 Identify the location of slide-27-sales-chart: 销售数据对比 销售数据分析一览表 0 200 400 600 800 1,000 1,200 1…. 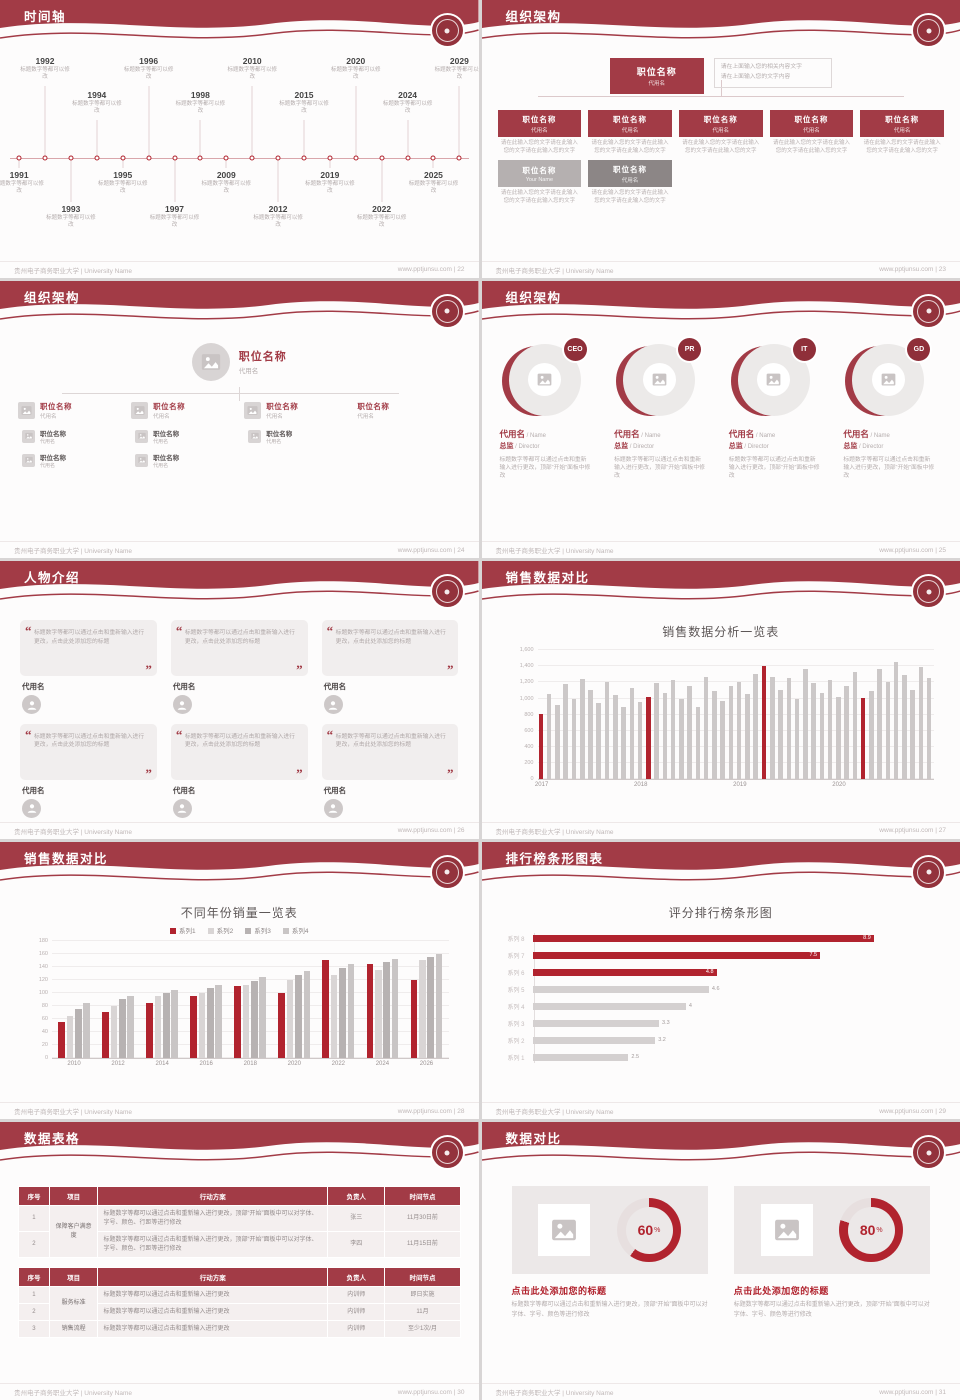
(720, 700).